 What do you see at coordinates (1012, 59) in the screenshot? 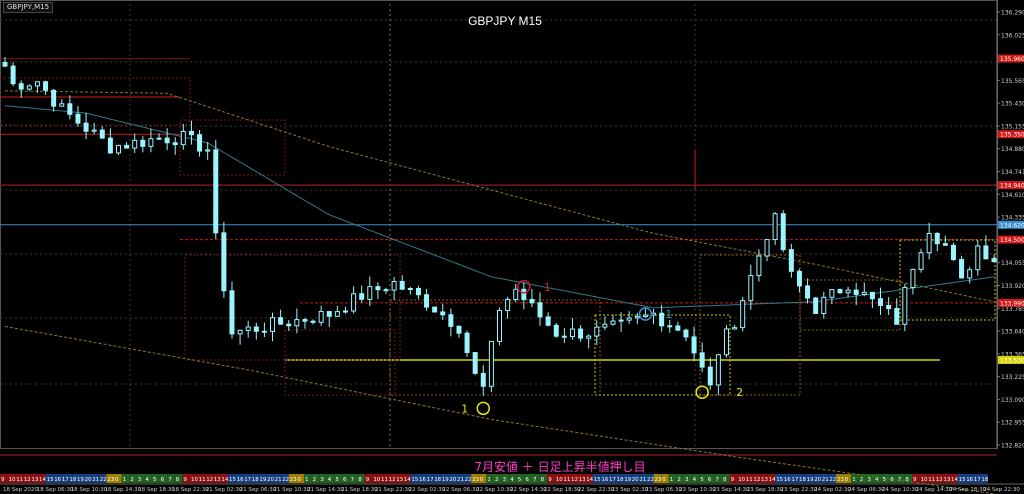
I see `price-tag-label: 135.960` at bounding box center [1012, 59].